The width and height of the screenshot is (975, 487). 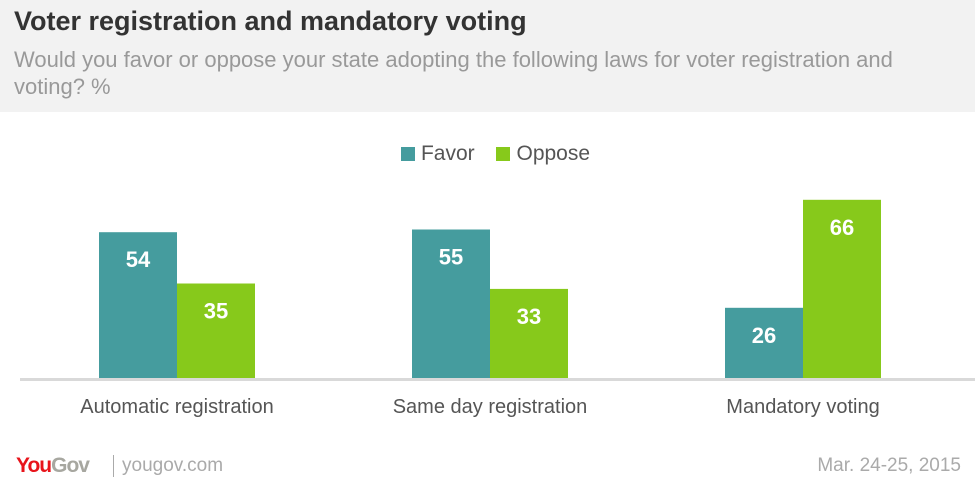 What do you see at coordinates (216, 311) in the screenshot?
I see `data-label: 35` at bounding box center [216, 311].